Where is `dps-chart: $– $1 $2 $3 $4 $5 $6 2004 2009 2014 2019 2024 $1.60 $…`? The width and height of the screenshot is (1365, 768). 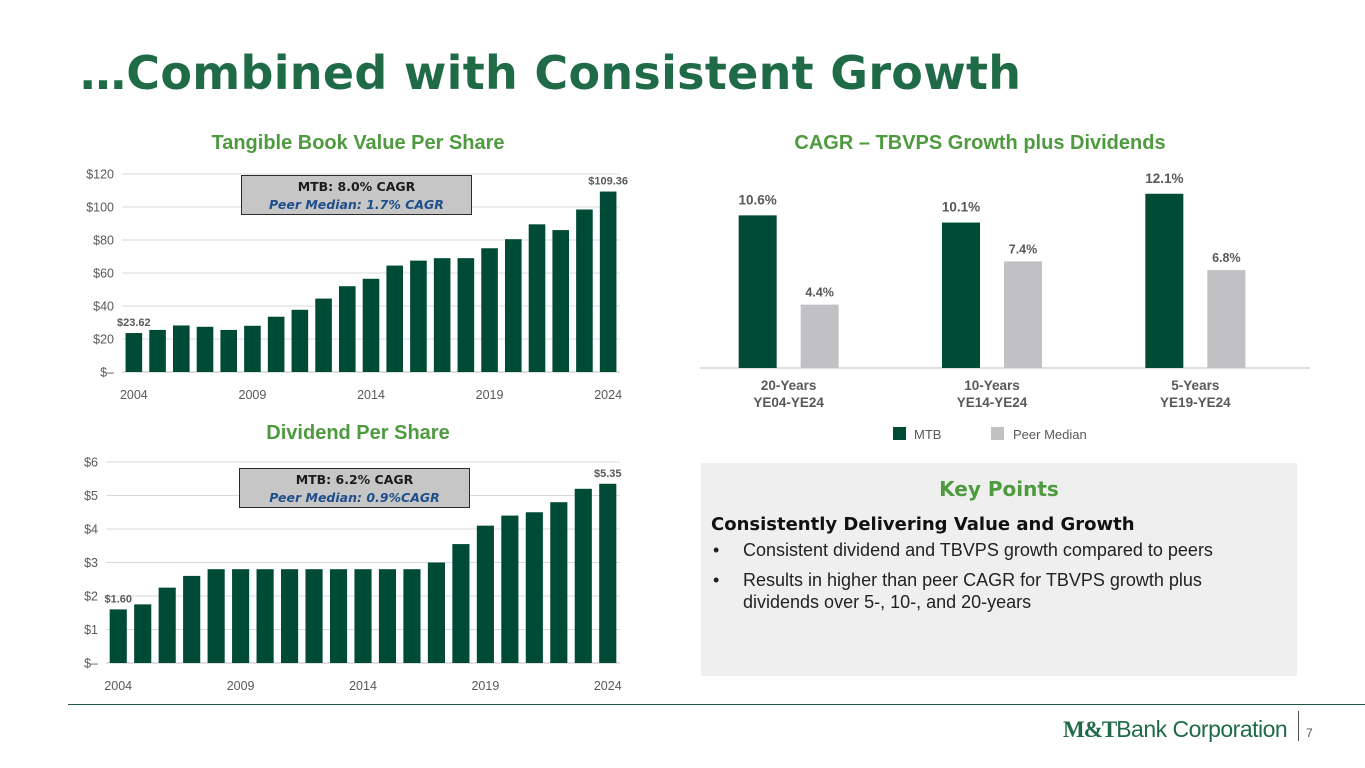
dps-chart: $– $1 $2 $3 $4 $5 $6 2004 2009 2014 2019 2024 $1.60 $… is located at coordinates (353, 575).